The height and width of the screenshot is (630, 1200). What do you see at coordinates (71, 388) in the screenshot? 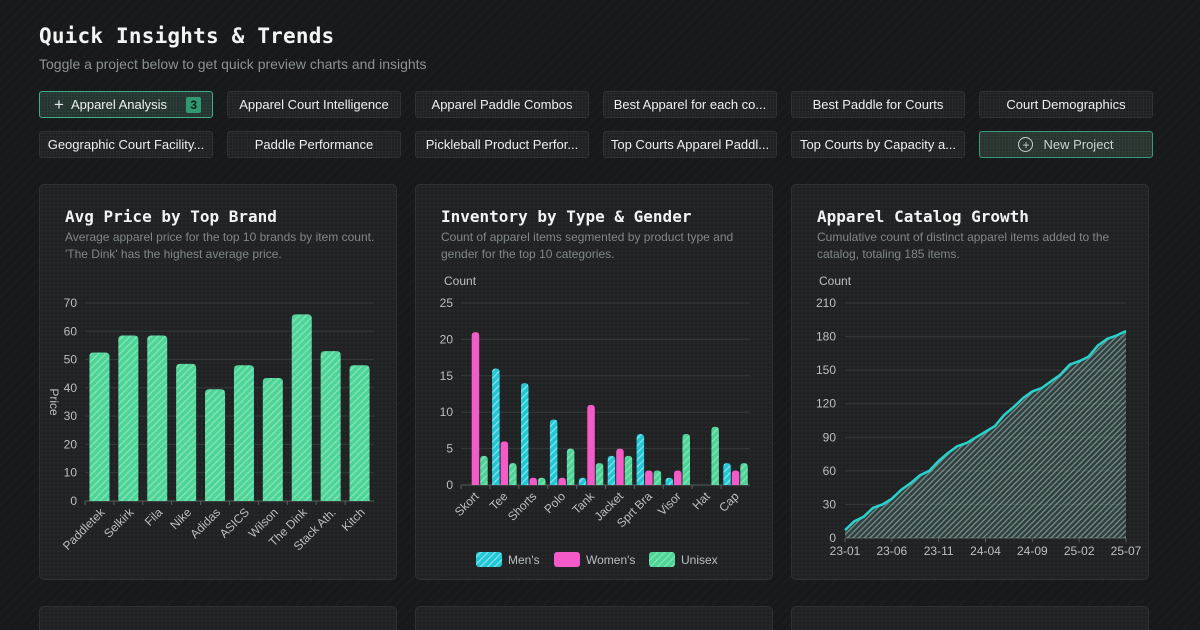
I see `y-tick-label: 40` at bounding box center [71, 388].